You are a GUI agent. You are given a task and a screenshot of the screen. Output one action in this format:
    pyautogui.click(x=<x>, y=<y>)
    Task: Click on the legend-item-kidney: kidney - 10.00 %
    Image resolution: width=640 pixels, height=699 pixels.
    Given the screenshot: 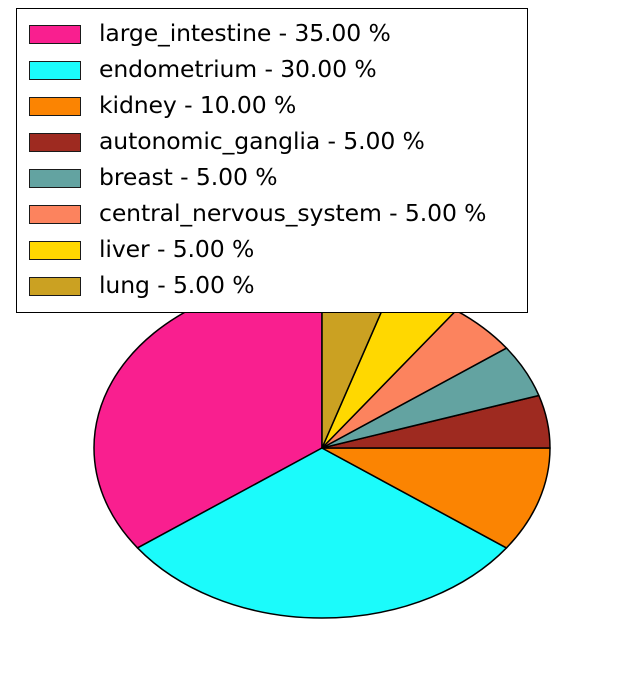 What is the action you would take?
    pyautogui.click(x=273, y=106)
    